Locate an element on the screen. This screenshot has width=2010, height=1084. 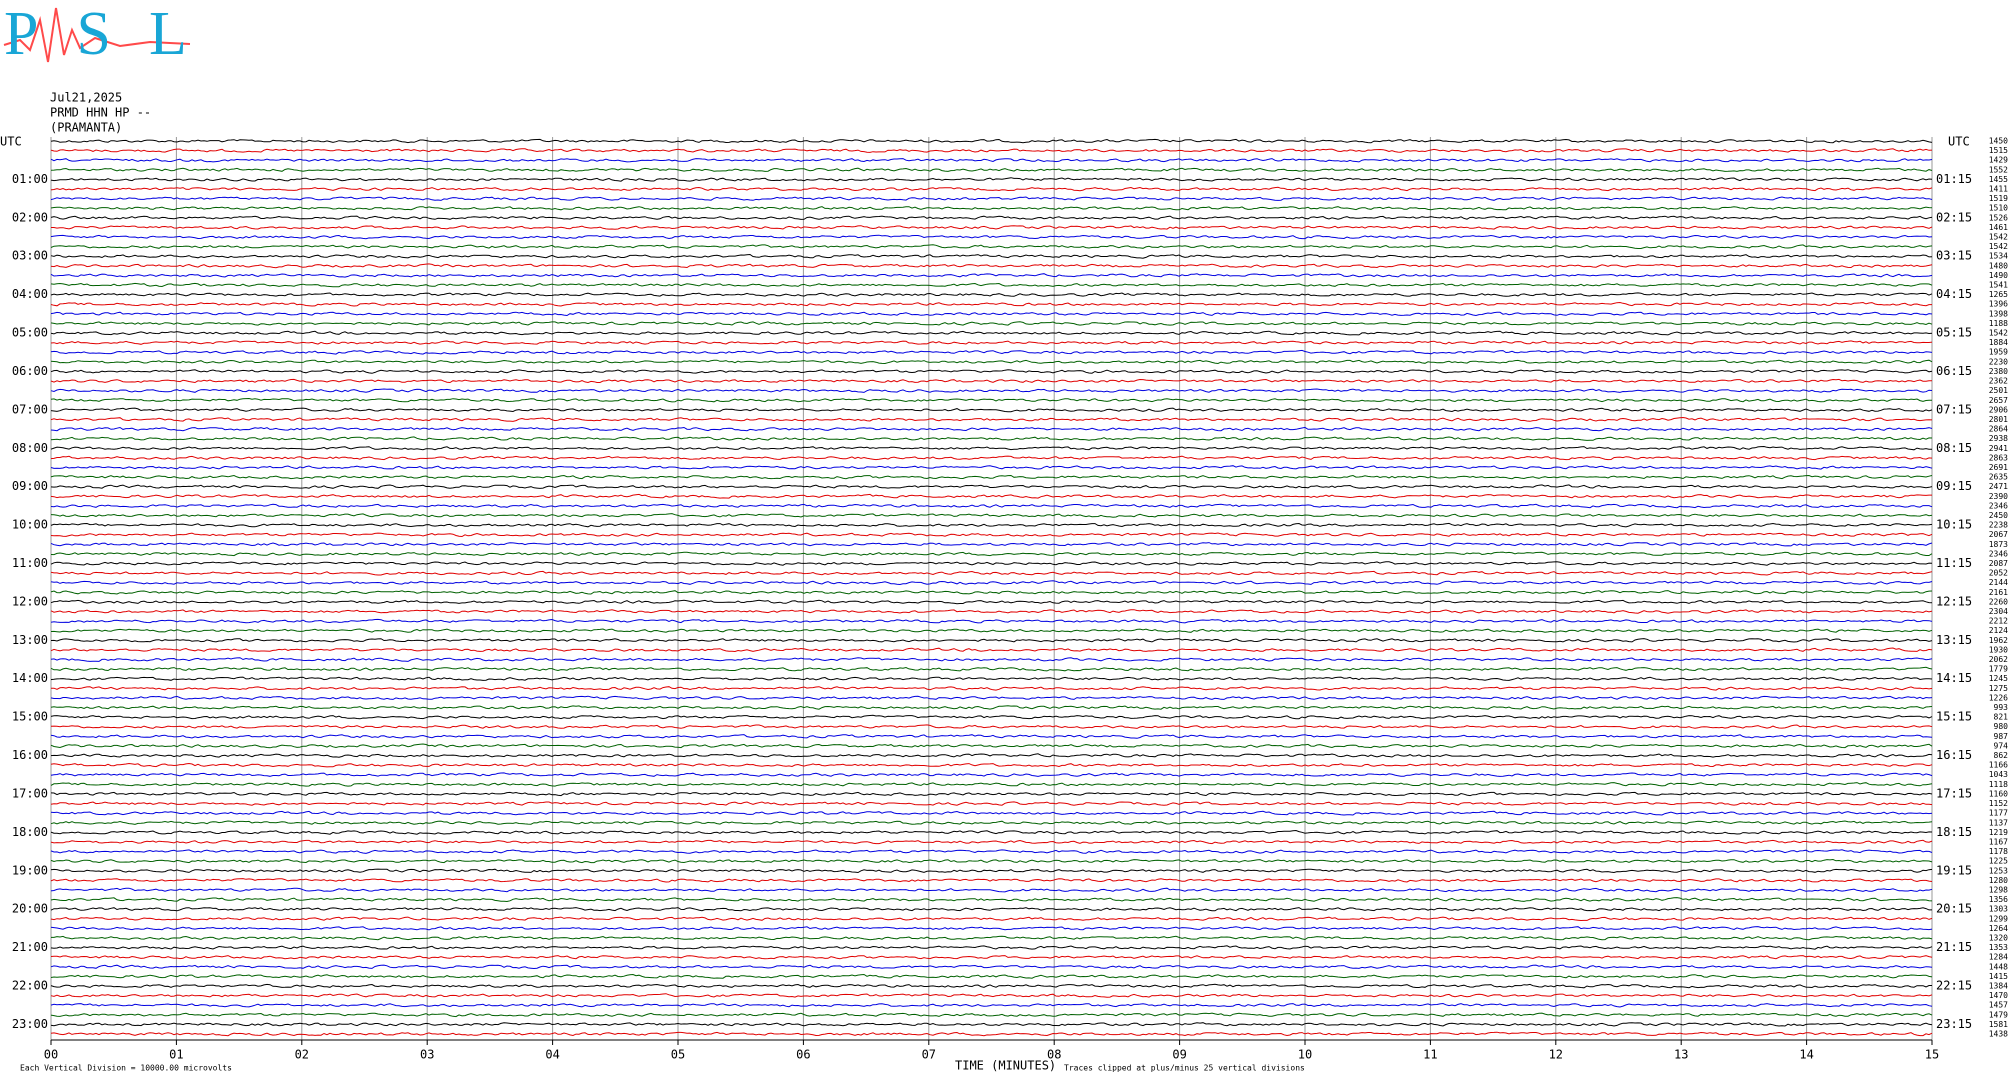
end-label: 17:15 is located at coordinates (1954, 793).